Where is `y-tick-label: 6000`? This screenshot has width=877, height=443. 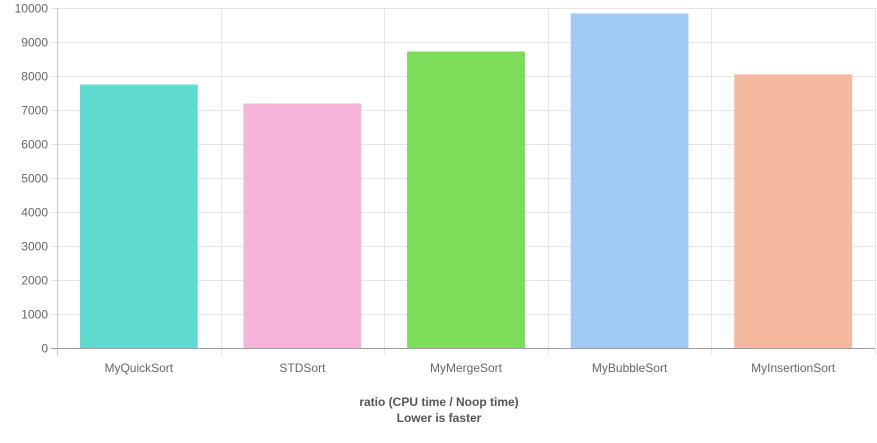
y-tick-label: 6000 is located at coordinates (34, 145).